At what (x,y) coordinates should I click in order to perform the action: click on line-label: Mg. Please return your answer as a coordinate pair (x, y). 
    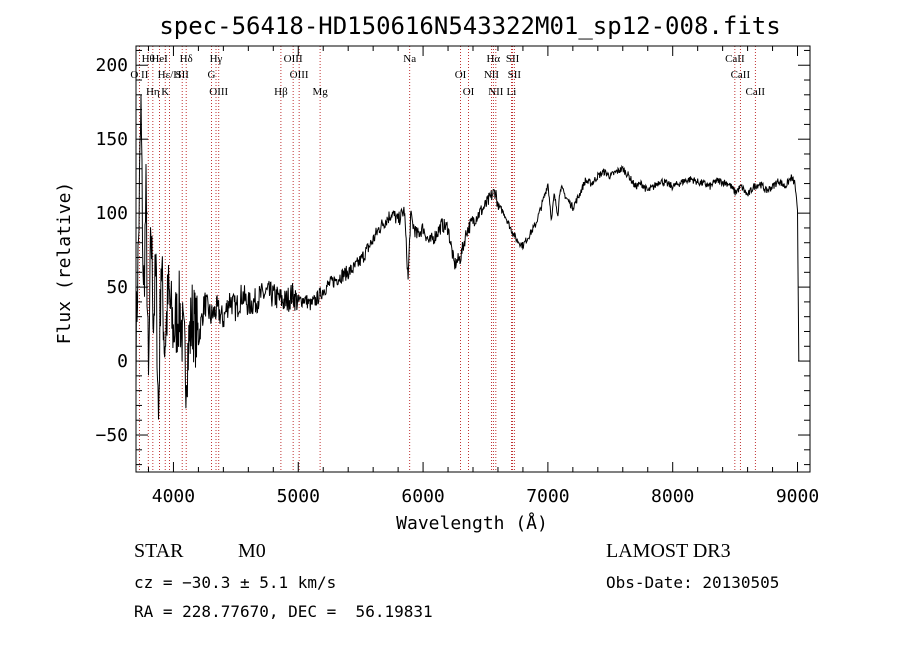
    Looking at the image, I should click on (320, 92).